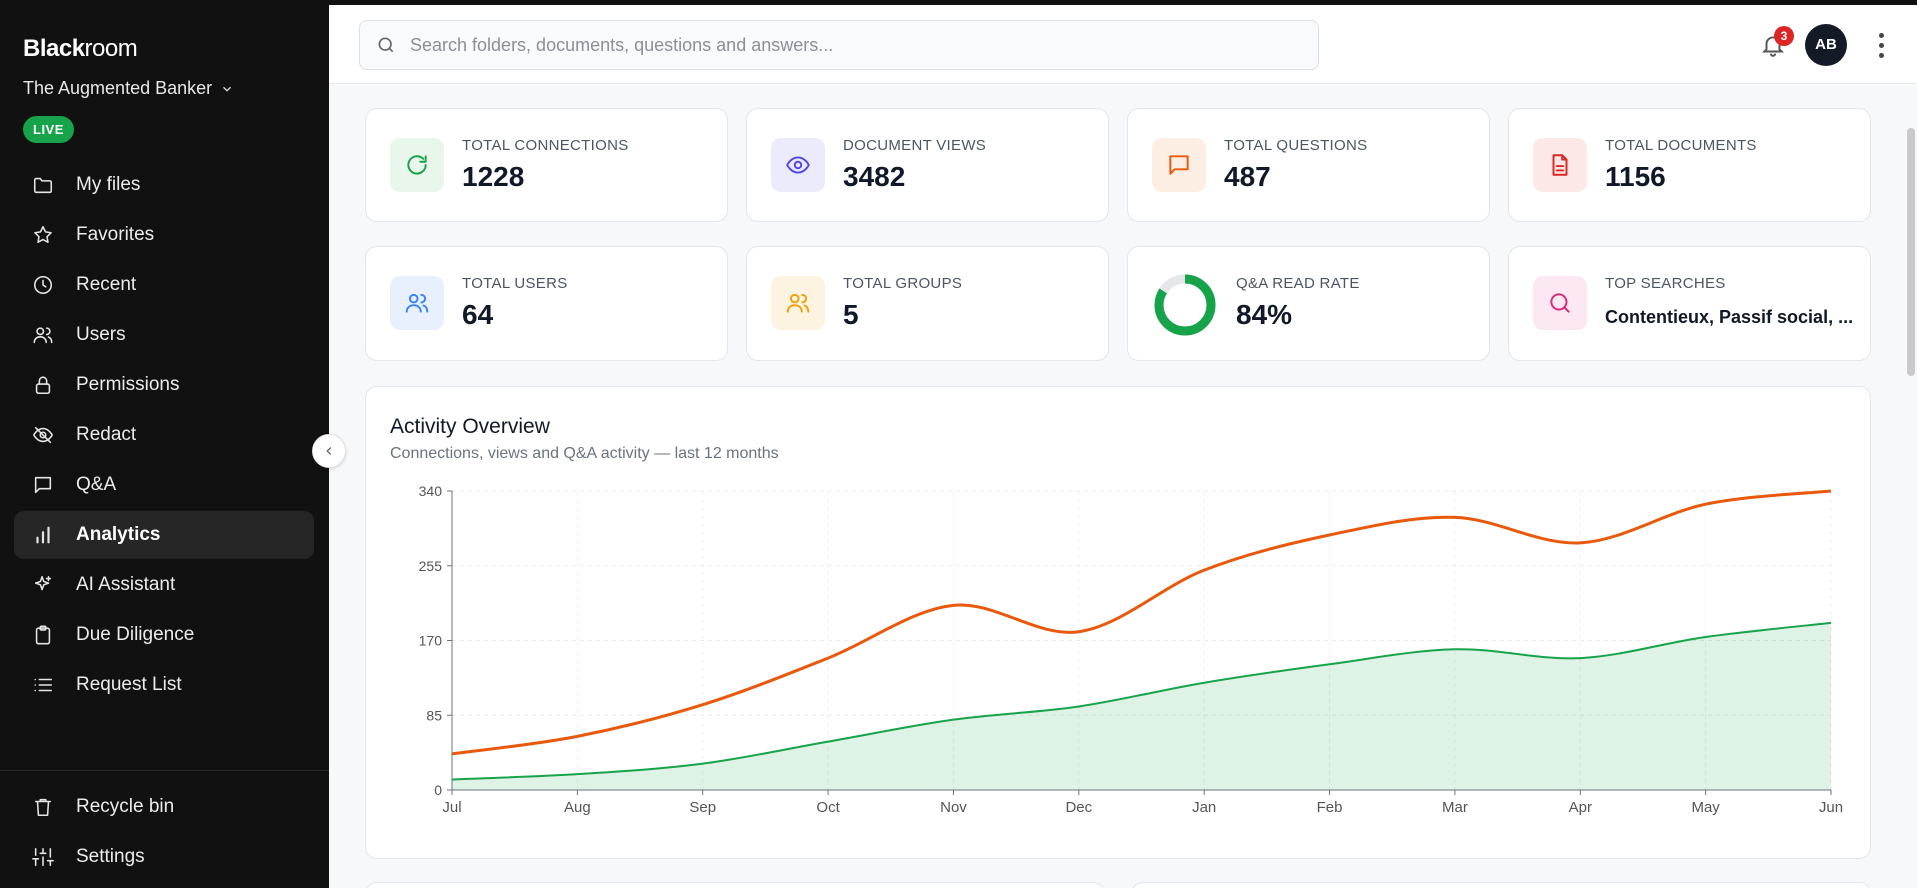 The height and width of the screenshot is (888, 1917). I want to click on stat-card-total-questions: TOTAL QUESTIONS 487, so click(1308, 165).